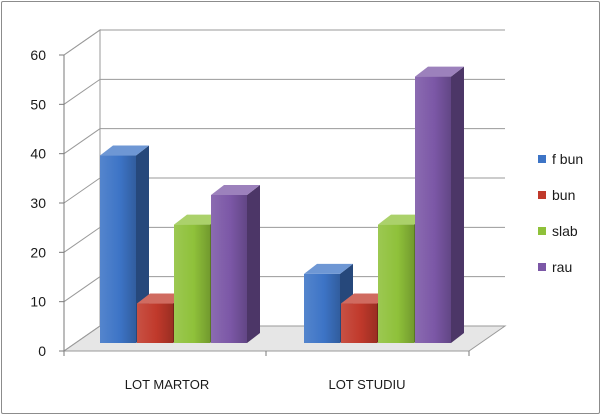 The width and height of the screenshot is (603, 417). I want to click on y-tick-label: 10, so click(38, 302).